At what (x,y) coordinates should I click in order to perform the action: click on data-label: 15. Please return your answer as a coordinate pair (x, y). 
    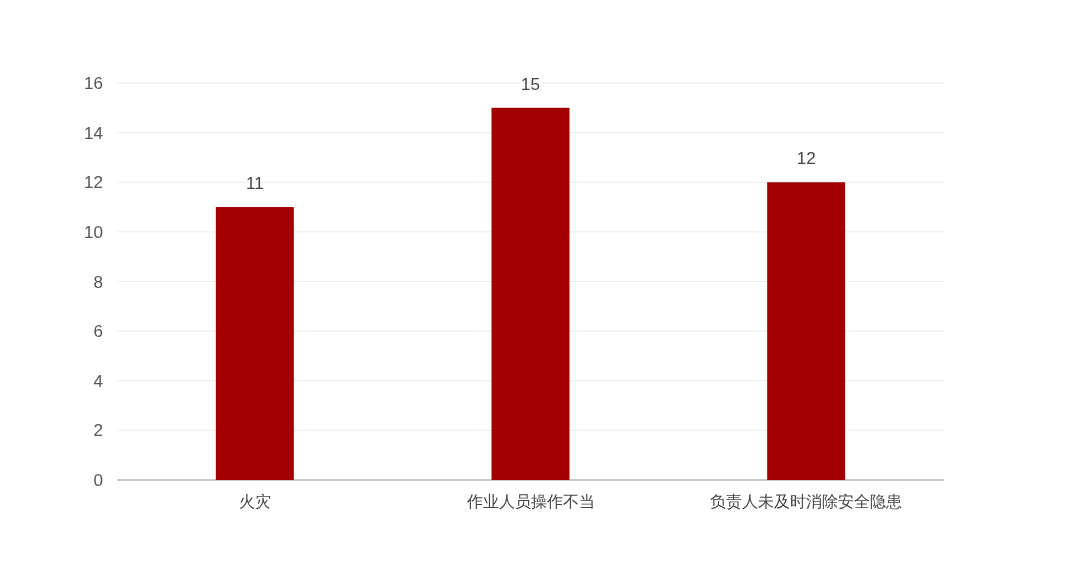
    Looking at the image, I should click on (530, 84).